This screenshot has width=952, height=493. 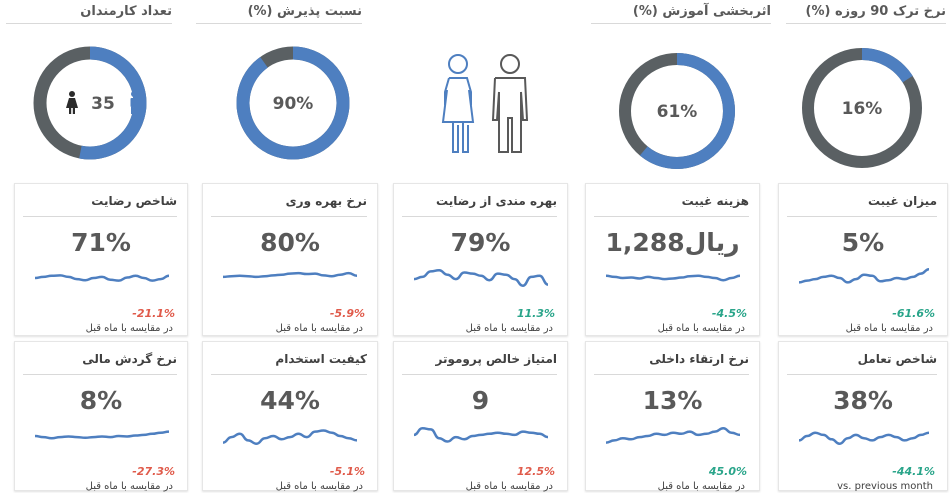 I want to click on card-value: 5%, so click(x=863, y=242).